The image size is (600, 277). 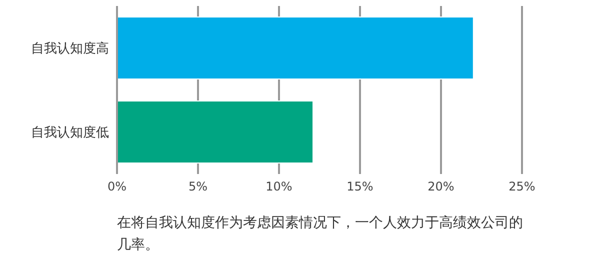 What do you see at coordinates (360, 187) in the screenshot?
I see `x-tick-label: 15%` at bounding box center [360, 187].